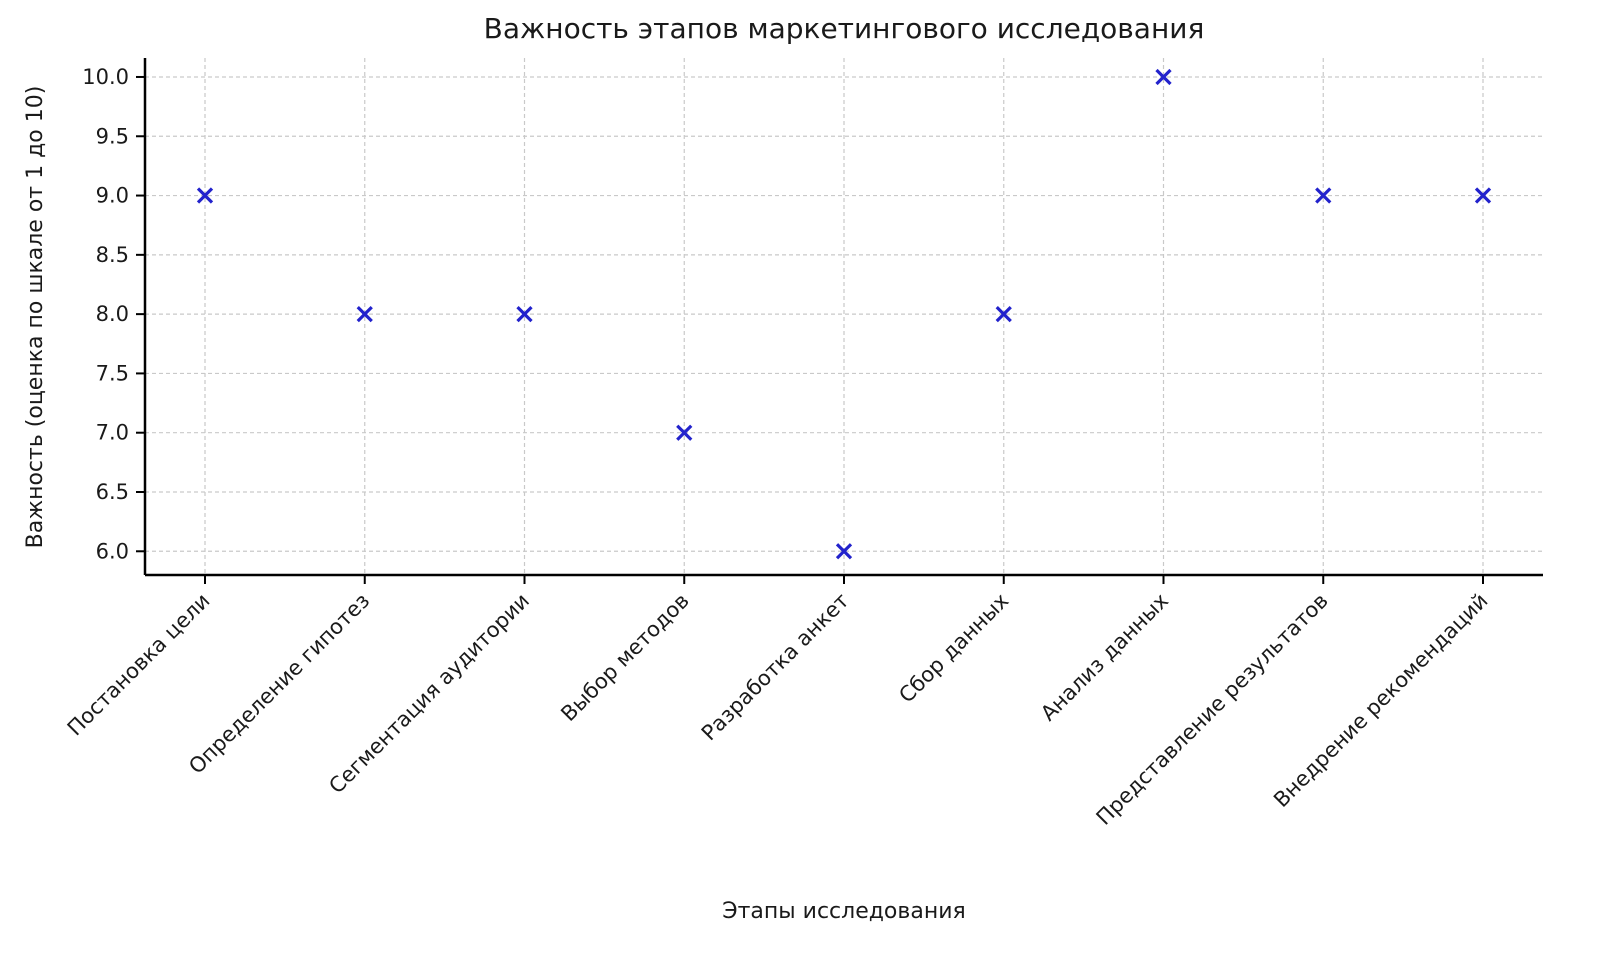 The image size is (1600, 959). I want to click on y-tick-label: 10.0, so click(105, 77).